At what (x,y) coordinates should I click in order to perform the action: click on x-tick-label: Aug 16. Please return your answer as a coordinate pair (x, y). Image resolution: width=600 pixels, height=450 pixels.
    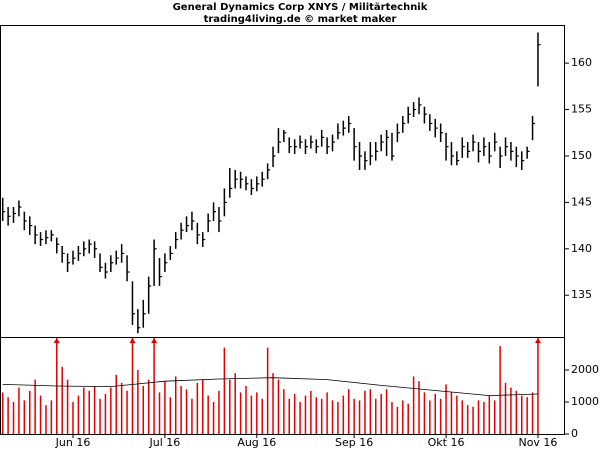
    Looking at the image, I should click on (256, 442).